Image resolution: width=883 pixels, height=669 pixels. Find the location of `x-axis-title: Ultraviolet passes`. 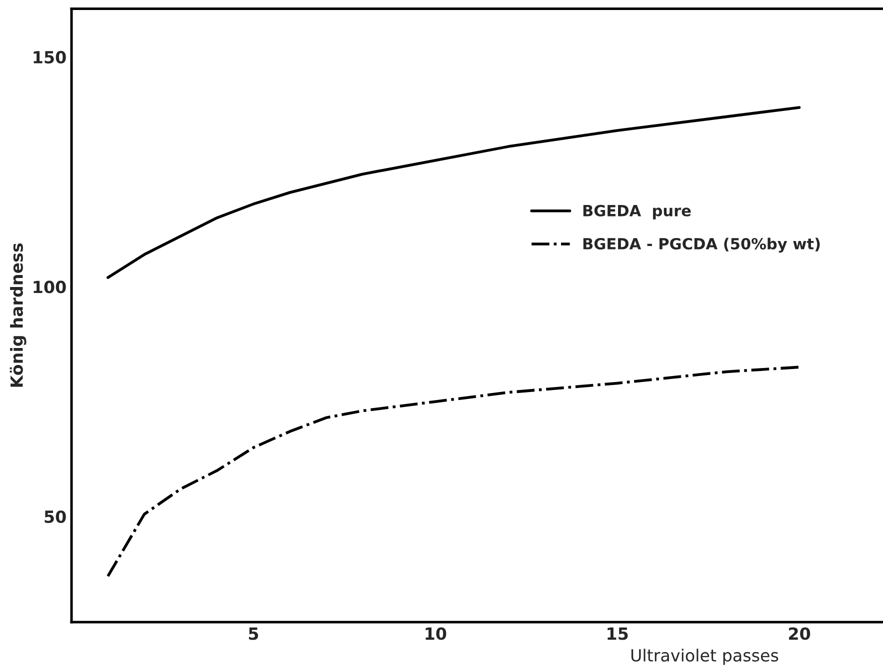

x-axis-title: Ultraviolet passes is located at coordinates (704, 656).